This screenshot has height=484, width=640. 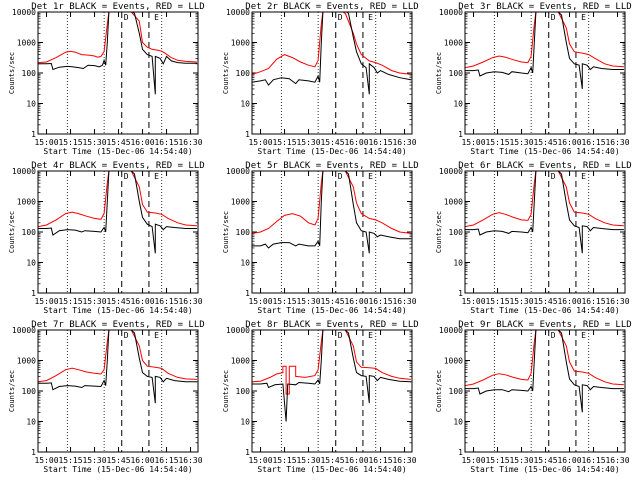 What do you see at coordinates (117, 166) in the screenshot?
I see `chart-title: Det 4r BLACK = Events, RED = LLD` at bounding box center [117, 166].